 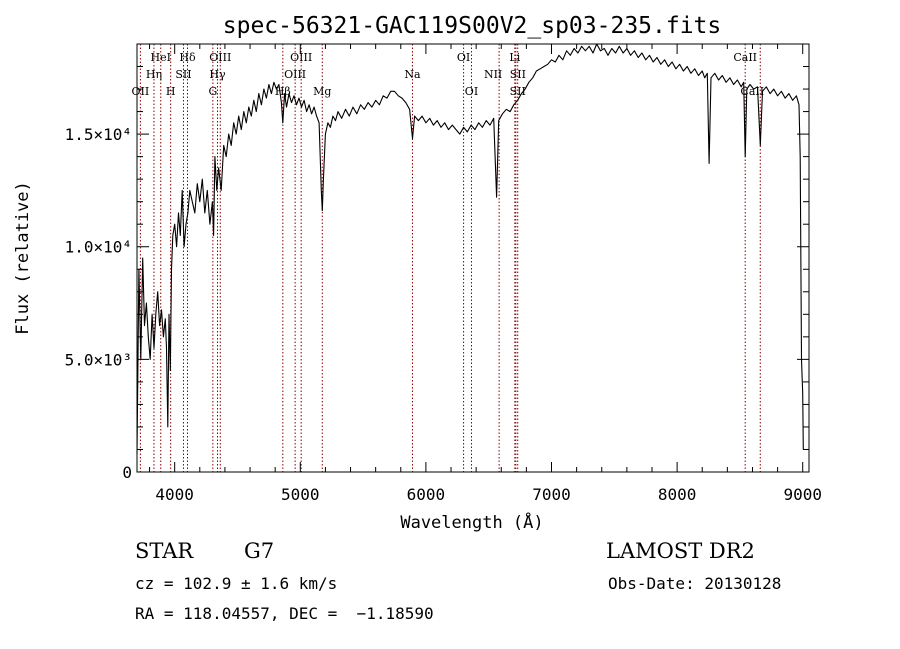 I want to click on line-label-20: CaII, so click(x=745, y=57).